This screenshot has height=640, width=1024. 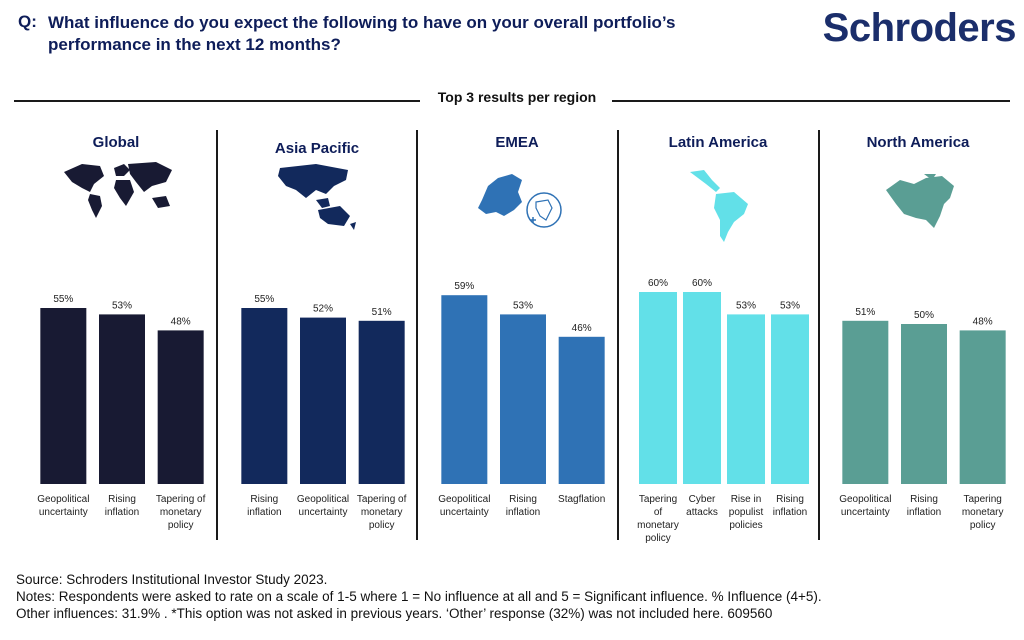 What do you see at coordinates (122, 399) in the screenshot?
I see `bar-global-rising-inflation` at bounding box center [122, 399].